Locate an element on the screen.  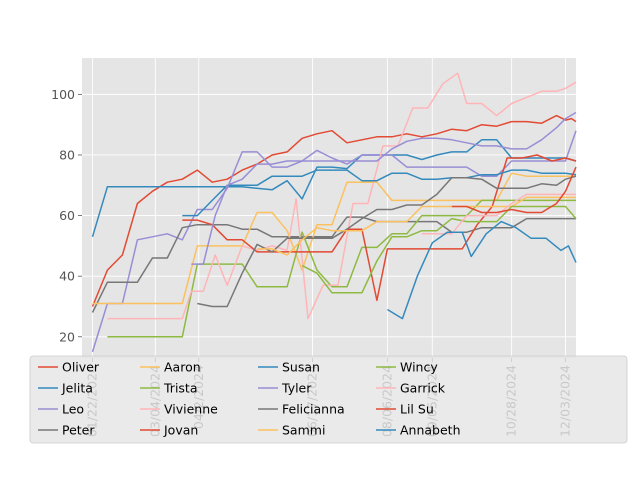
legend-label: Peter is located at coordinates (78, 430).